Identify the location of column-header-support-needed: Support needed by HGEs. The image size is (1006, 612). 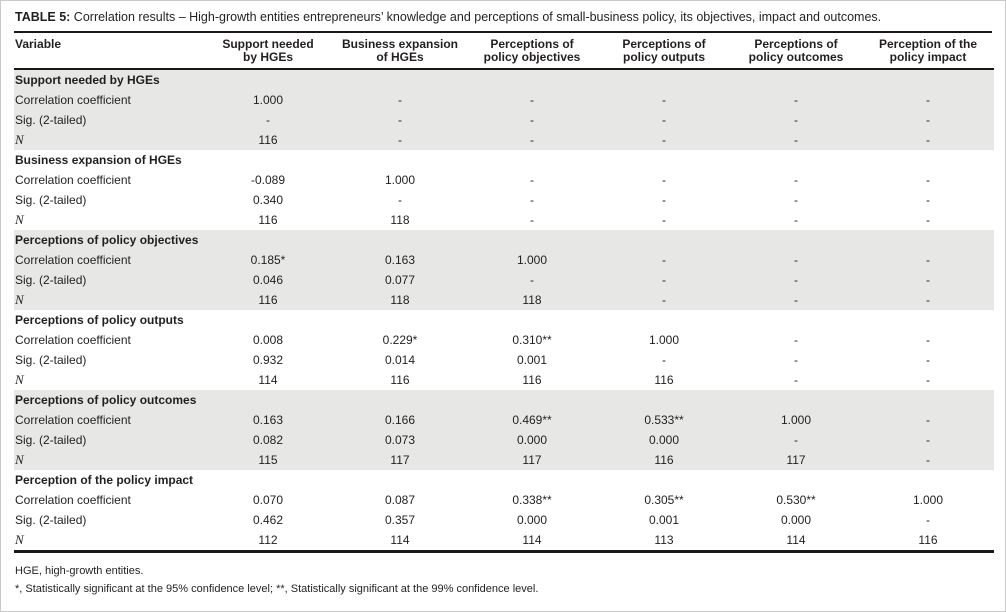
(268, 51).